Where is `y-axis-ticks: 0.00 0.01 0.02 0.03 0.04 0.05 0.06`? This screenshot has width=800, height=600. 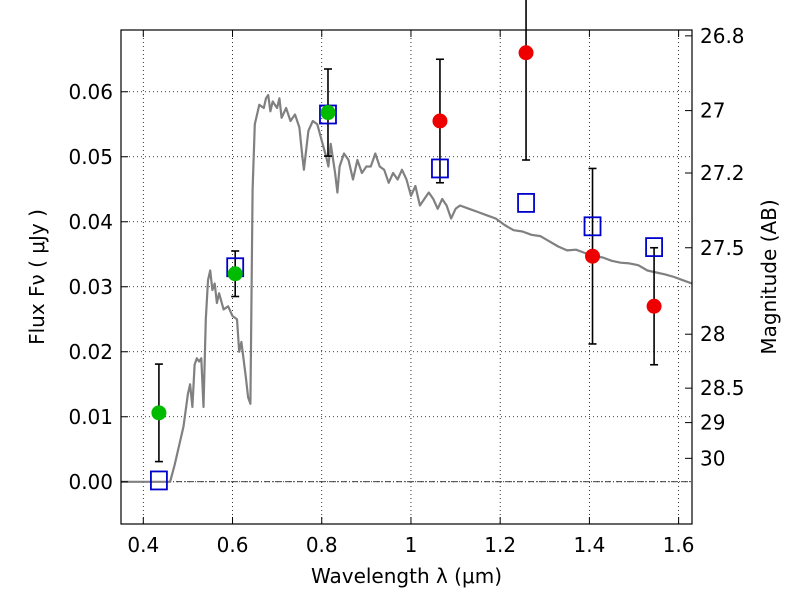
y-axis-ticks: 0.00 0.01 0.02 0.03 0.04 0.05 0.06 is located at coordinates (98, 287).